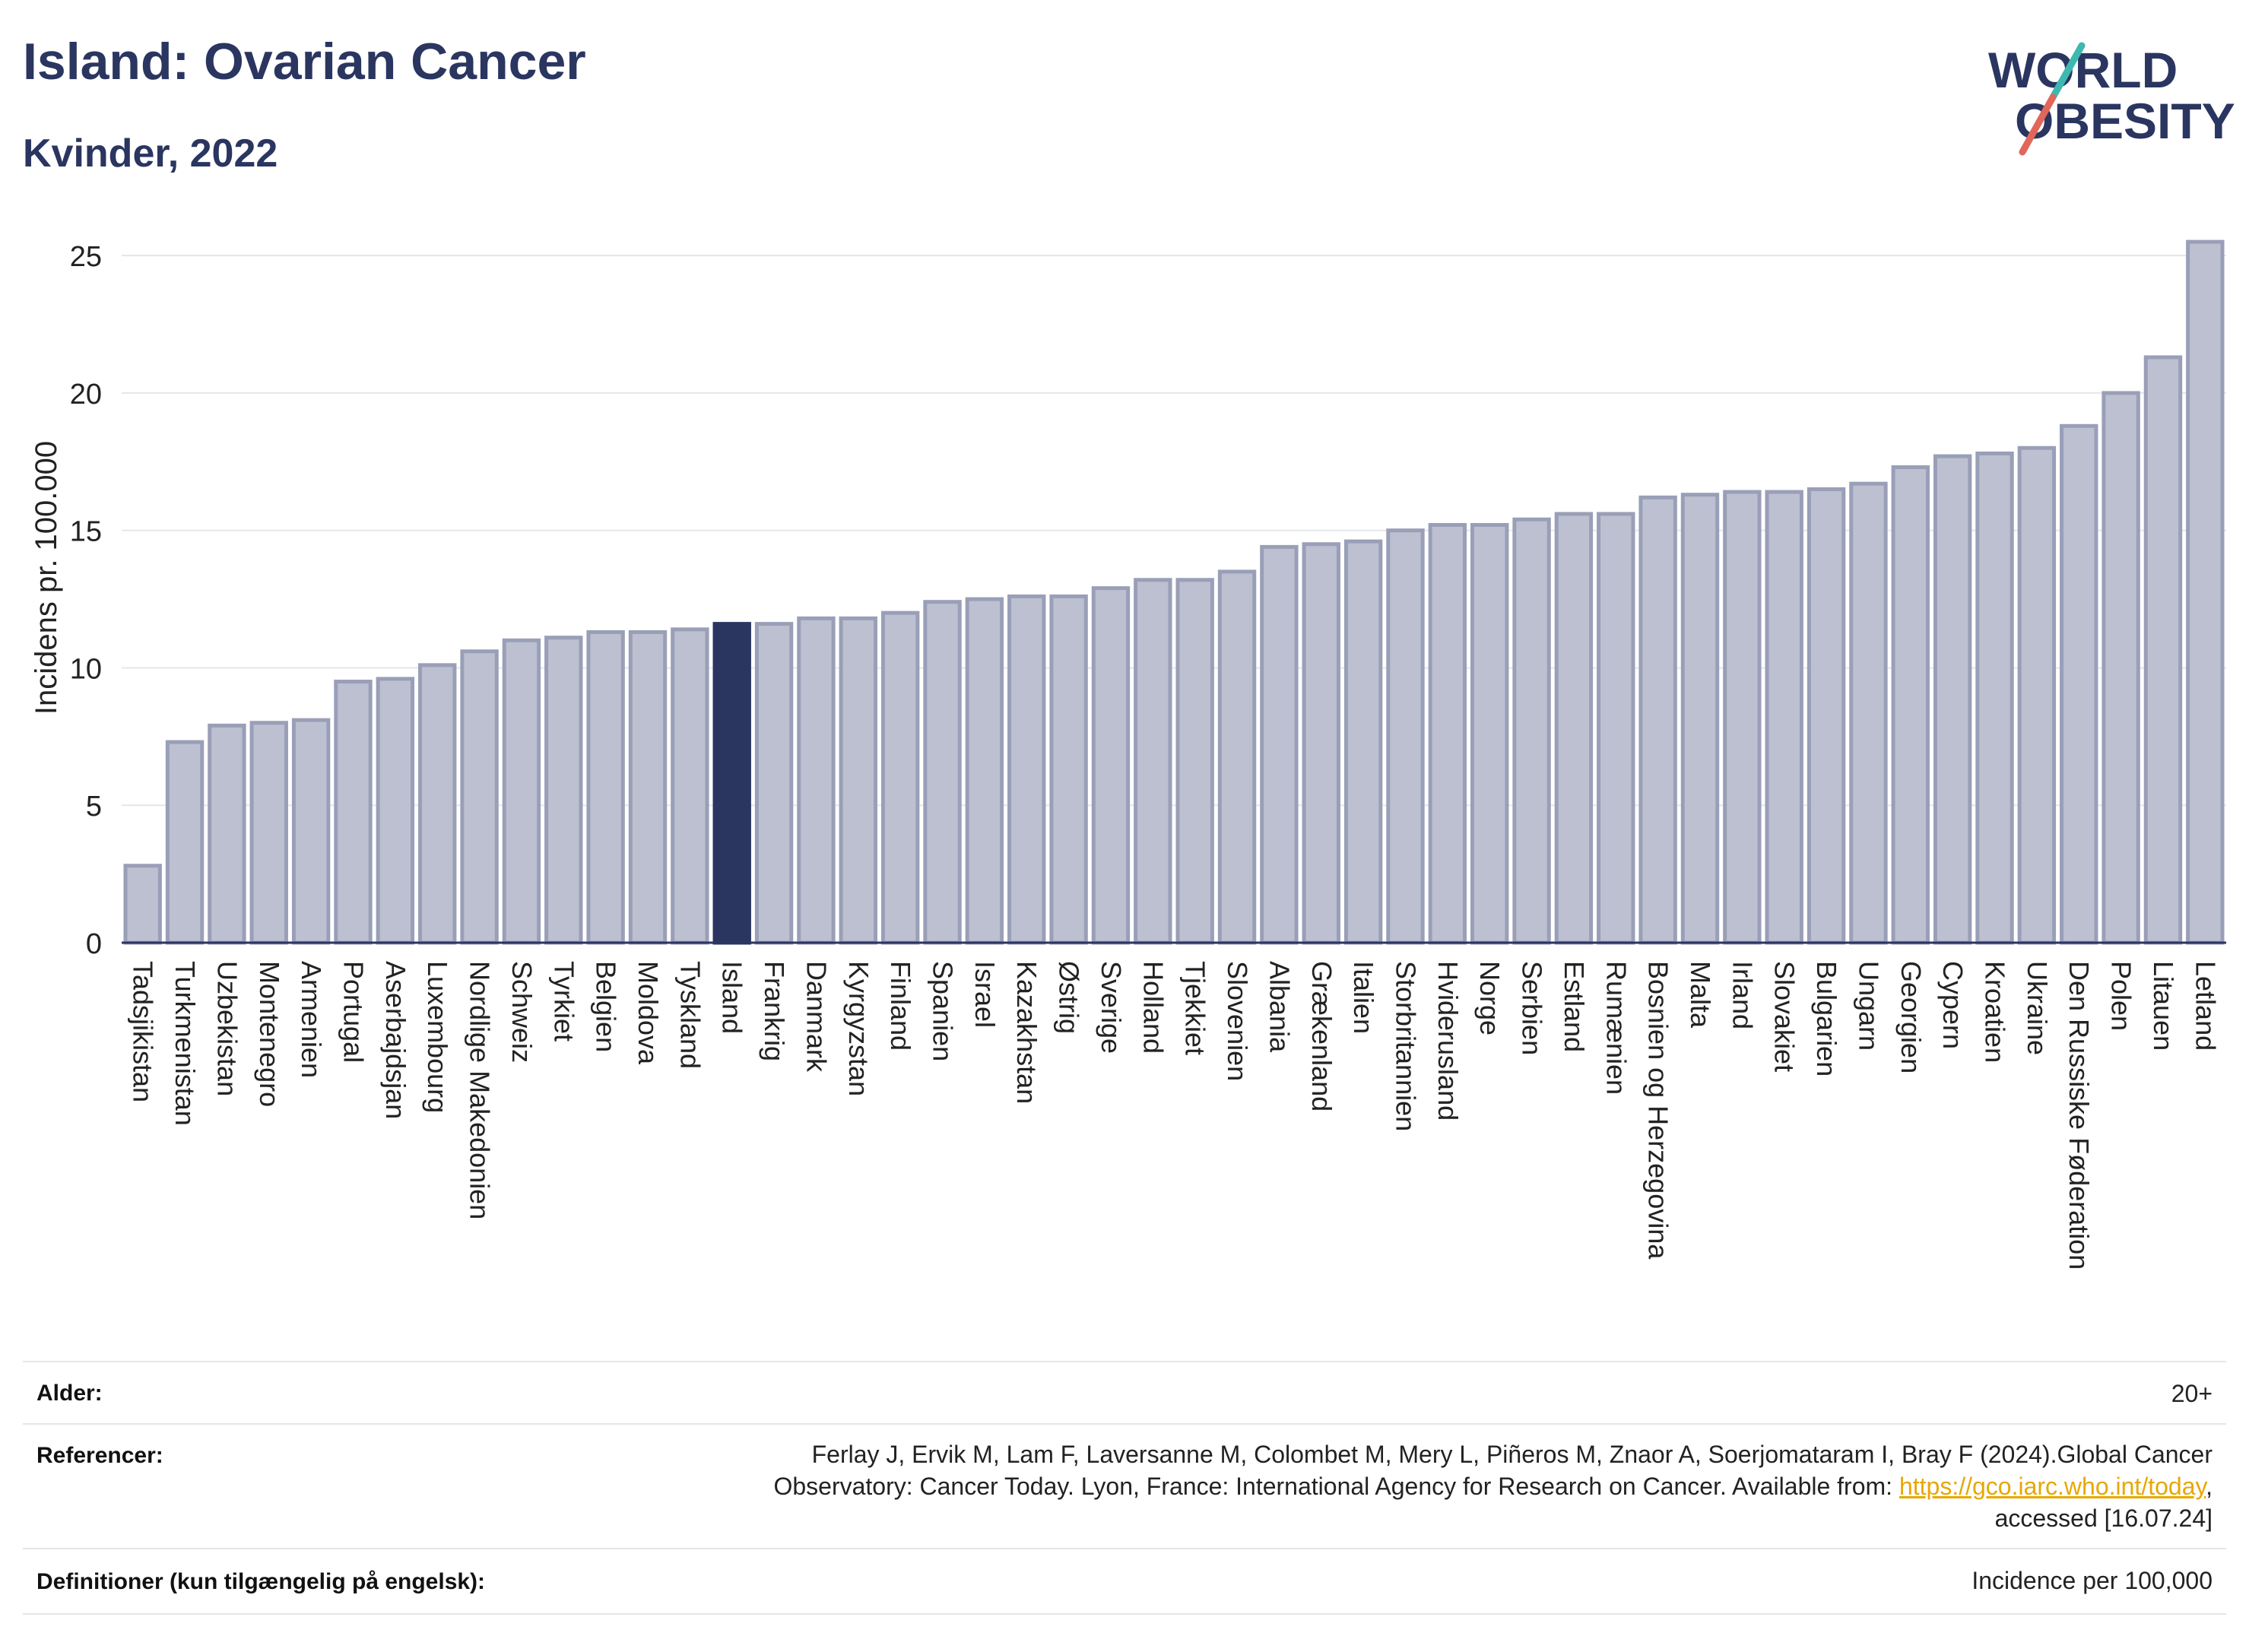  I want to click on x-tick-label: Island, so click(732, 997).